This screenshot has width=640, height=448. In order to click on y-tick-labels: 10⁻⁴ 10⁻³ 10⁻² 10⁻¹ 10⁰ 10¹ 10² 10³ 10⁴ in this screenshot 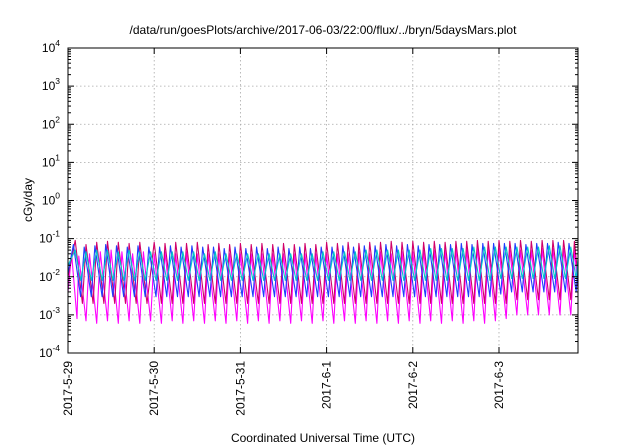, I will do `click(49, 199)`.